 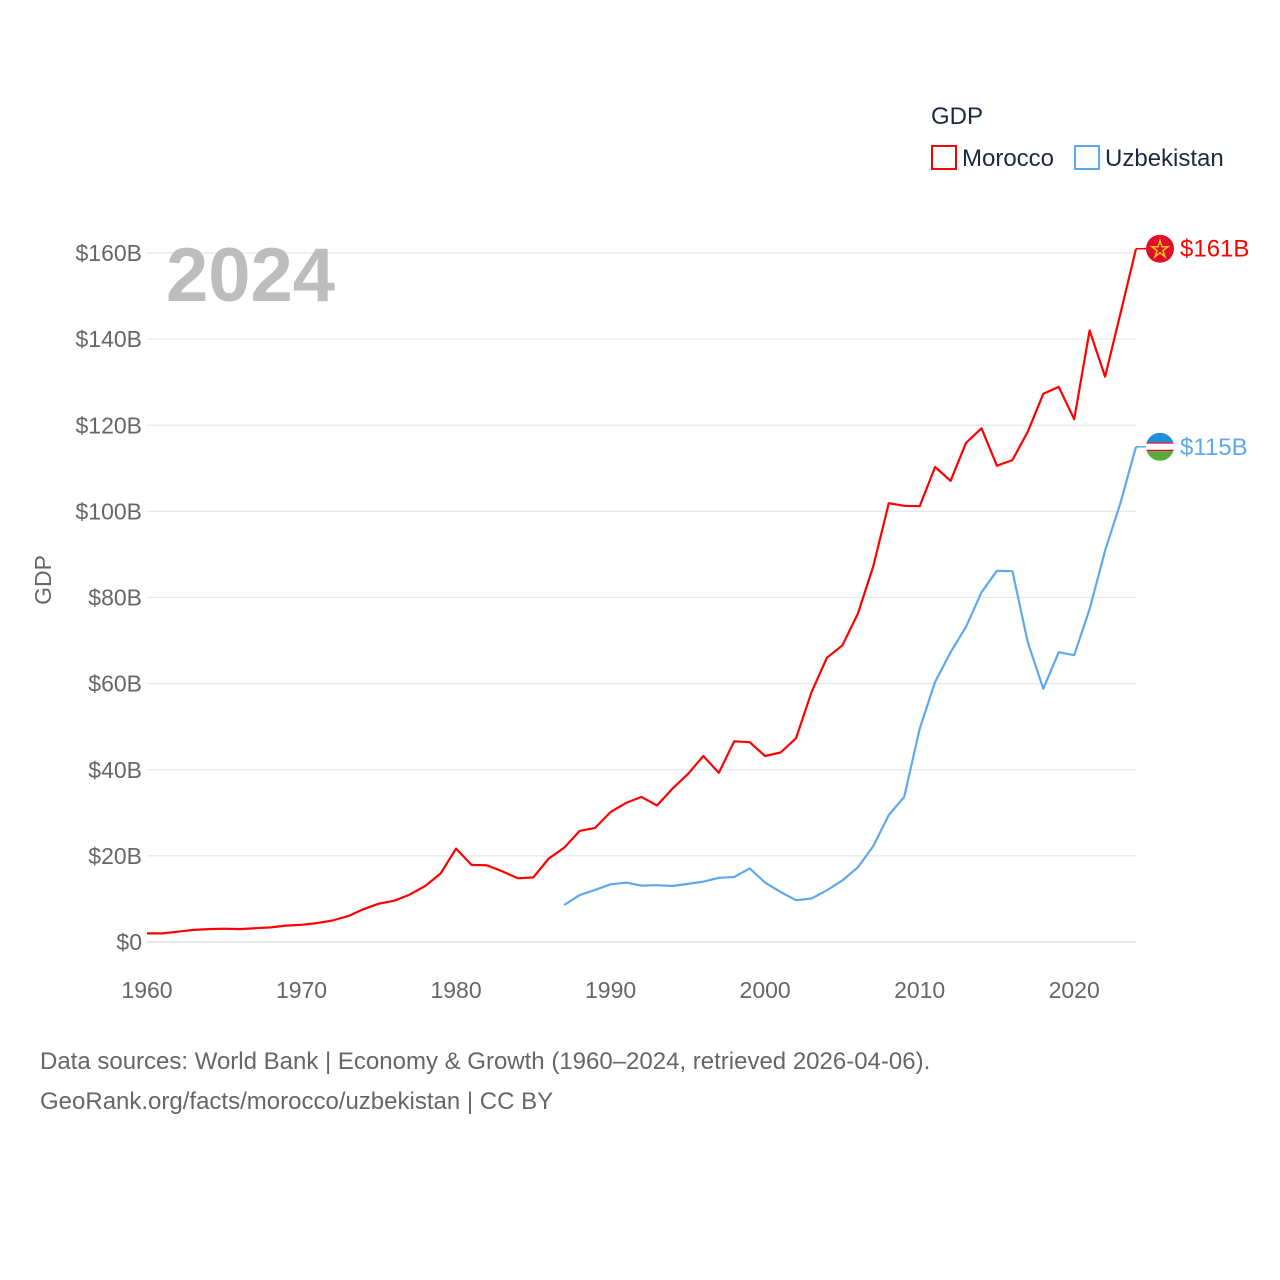 What do you see at coordinates (1214, 447) in the screenshot?
I see `uzbekistan-end-label: $115B` at bounding box center [1214, 447].